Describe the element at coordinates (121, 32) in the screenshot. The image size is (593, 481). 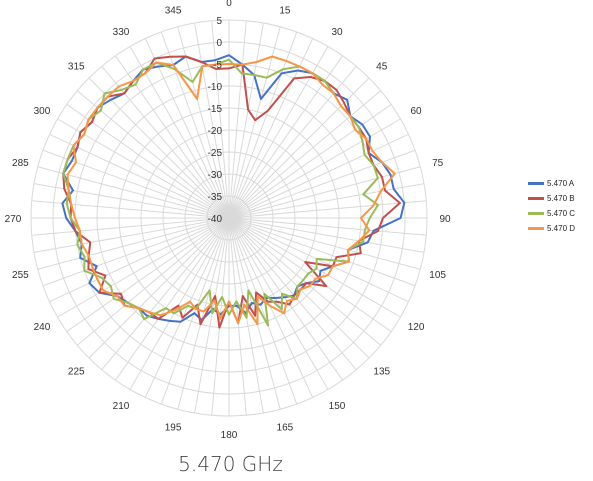
I see `angle-tick-label: 330` at that location.